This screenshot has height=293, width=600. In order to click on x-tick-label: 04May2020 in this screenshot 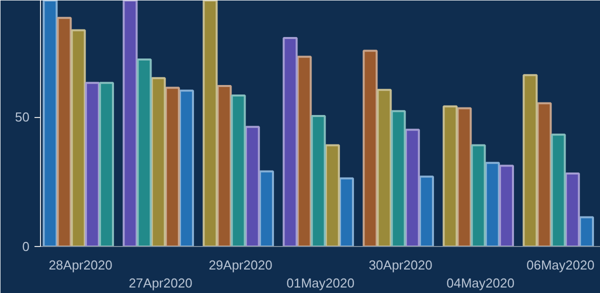, I will do `click(480, 283)`.